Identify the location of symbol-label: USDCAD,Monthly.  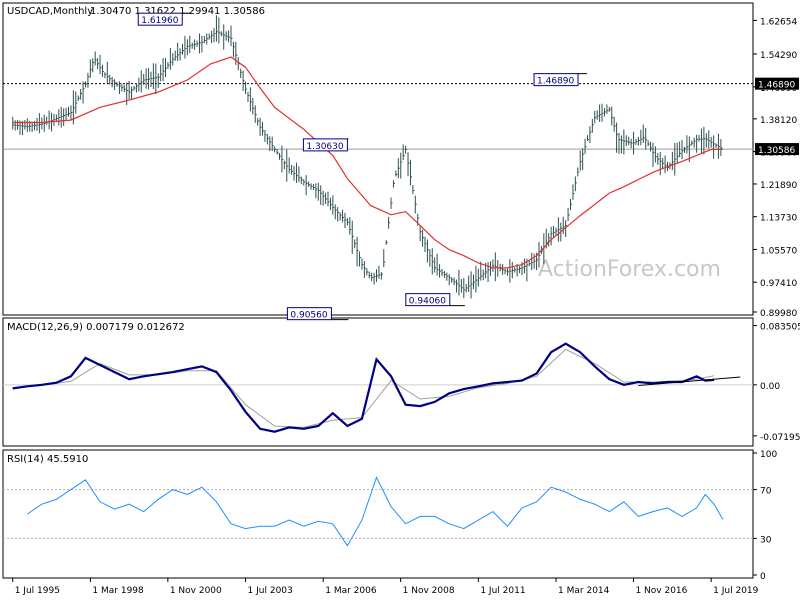
(50, 11).